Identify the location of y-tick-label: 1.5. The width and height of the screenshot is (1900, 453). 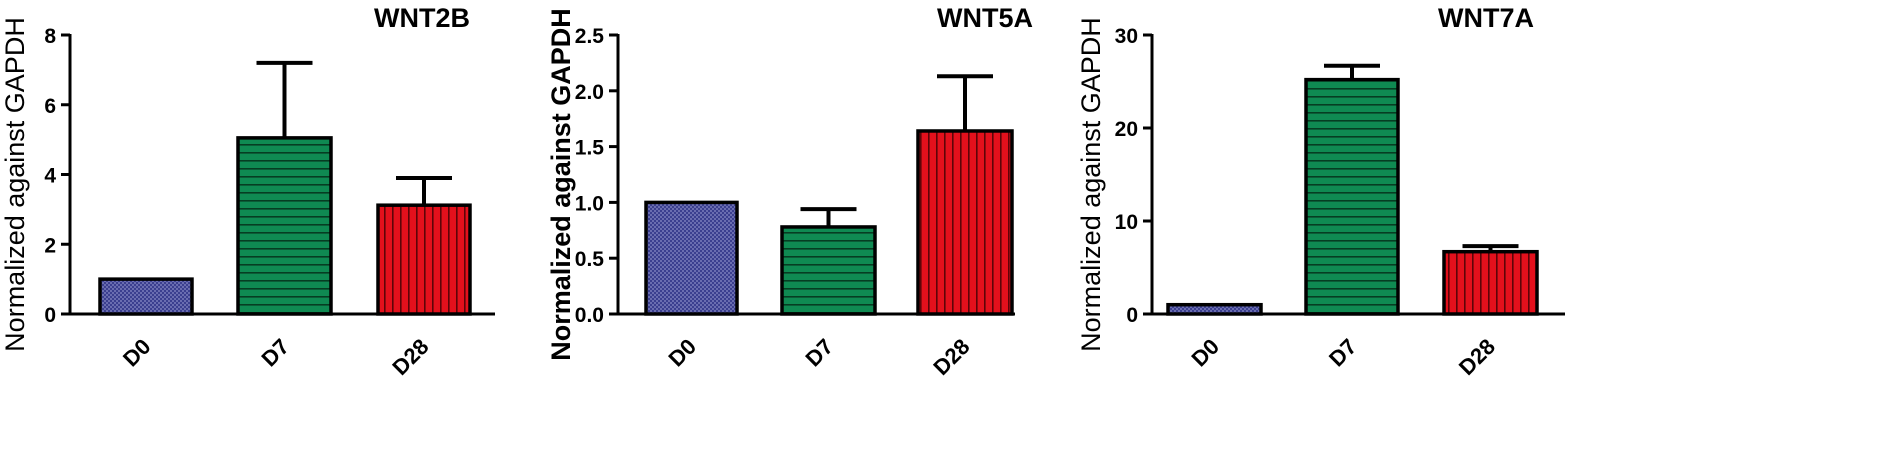
(590, 148).